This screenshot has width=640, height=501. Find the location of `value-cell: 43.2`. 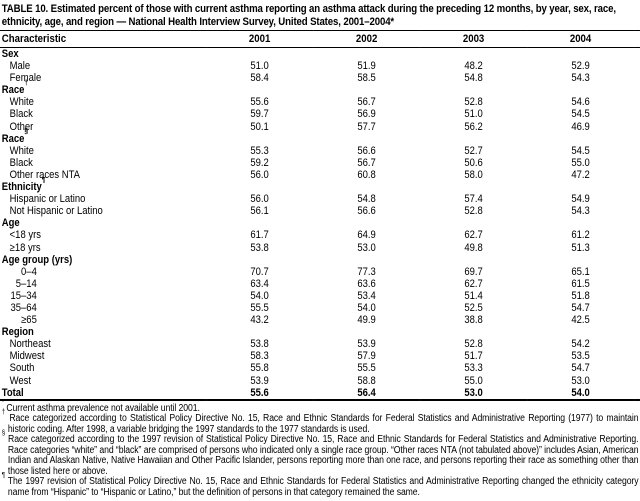

value-cell: 43.2 is located at coordinates (259, 320).